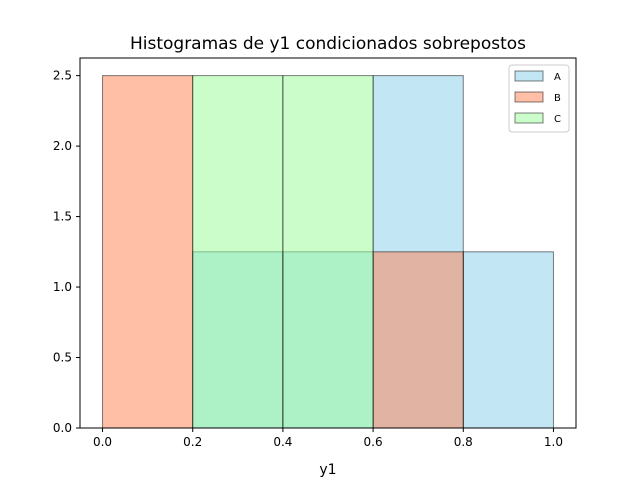 The height and width of the screenshot is (480, 640). Describe the element at coordinates (328, 438) in the screenshot. I see `x-axis: 0.0 0.2 0.4 0.6 0.8 1.0` at that location.